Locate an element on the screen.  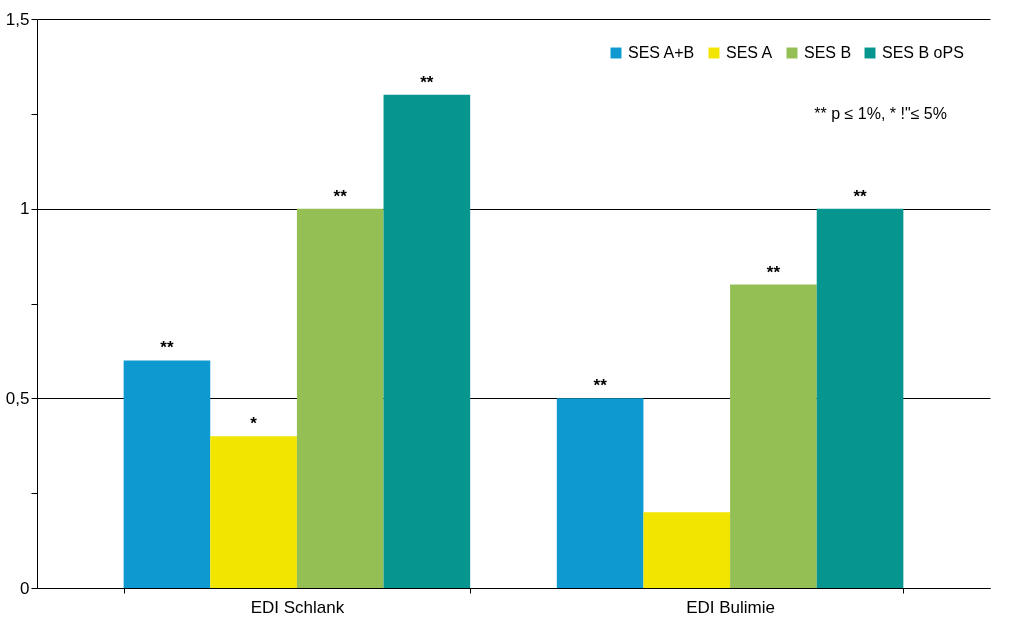
y-tick-label: 0 is located at coordinates (25, 588).